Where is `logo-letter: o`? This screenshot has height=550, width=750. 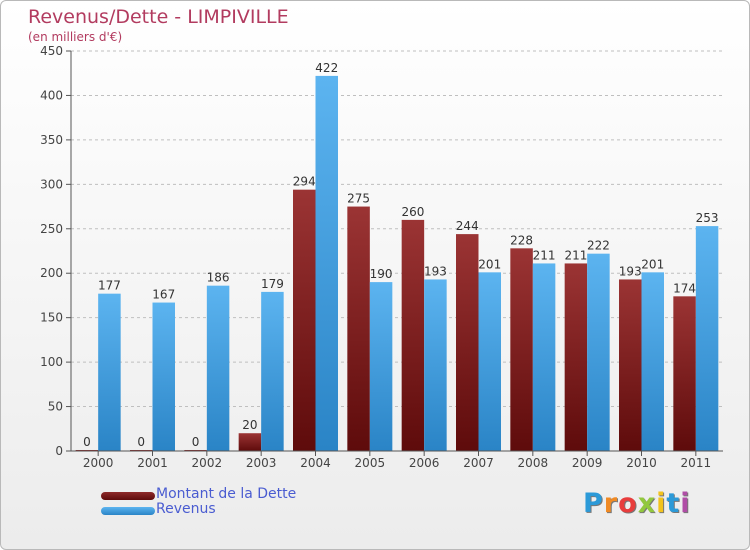
logo-letter: o is located at coordinates (628, 503).